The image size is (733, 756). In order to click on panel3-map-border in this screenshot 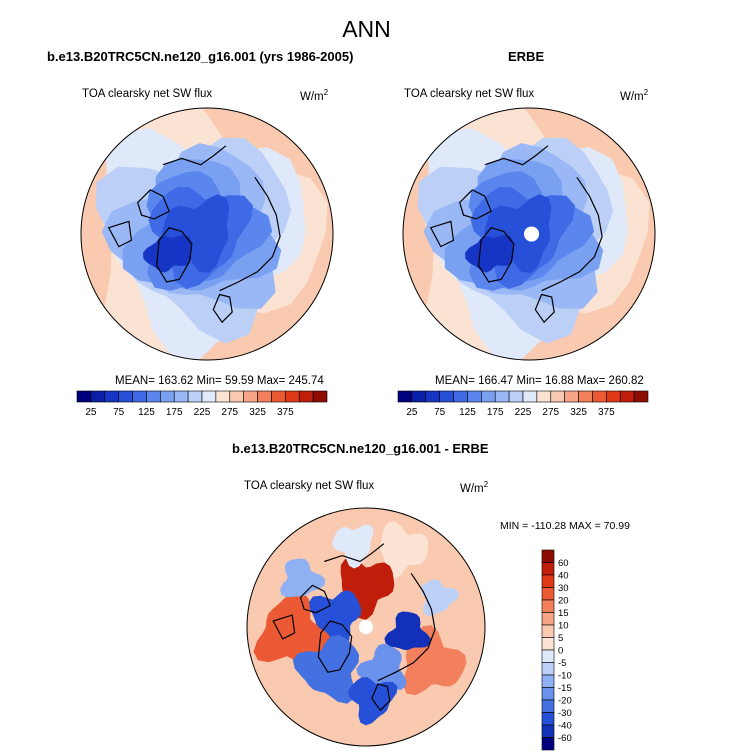, I will do `click(366, 627)`.